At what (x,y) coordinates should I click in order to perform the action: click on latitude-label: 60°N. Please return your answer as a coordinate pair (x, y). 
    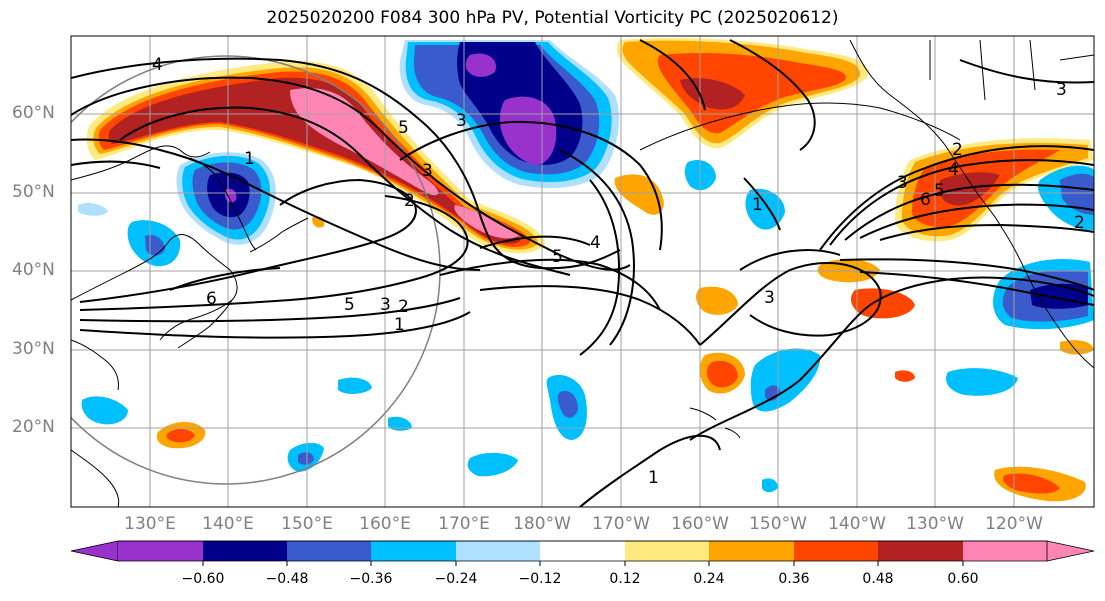
    Looking at the image, I should click on (33, 113).